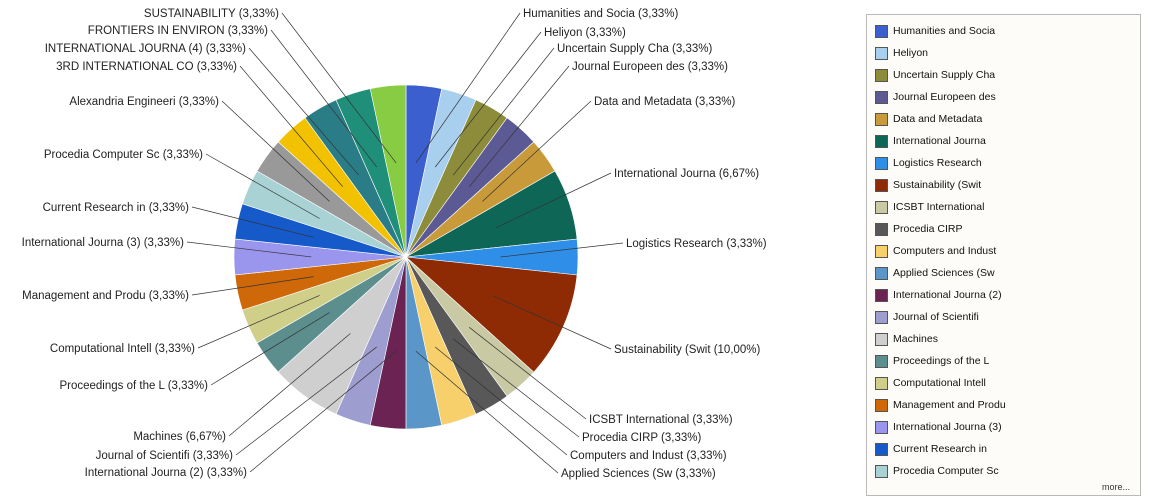 Image resolution: width=1150 pixels, height=499 pixels. What do you see at coordinates (945, 251) in the screenshot?
I see `legend-label: Computers and Indust` at bounding box center [945, 251].